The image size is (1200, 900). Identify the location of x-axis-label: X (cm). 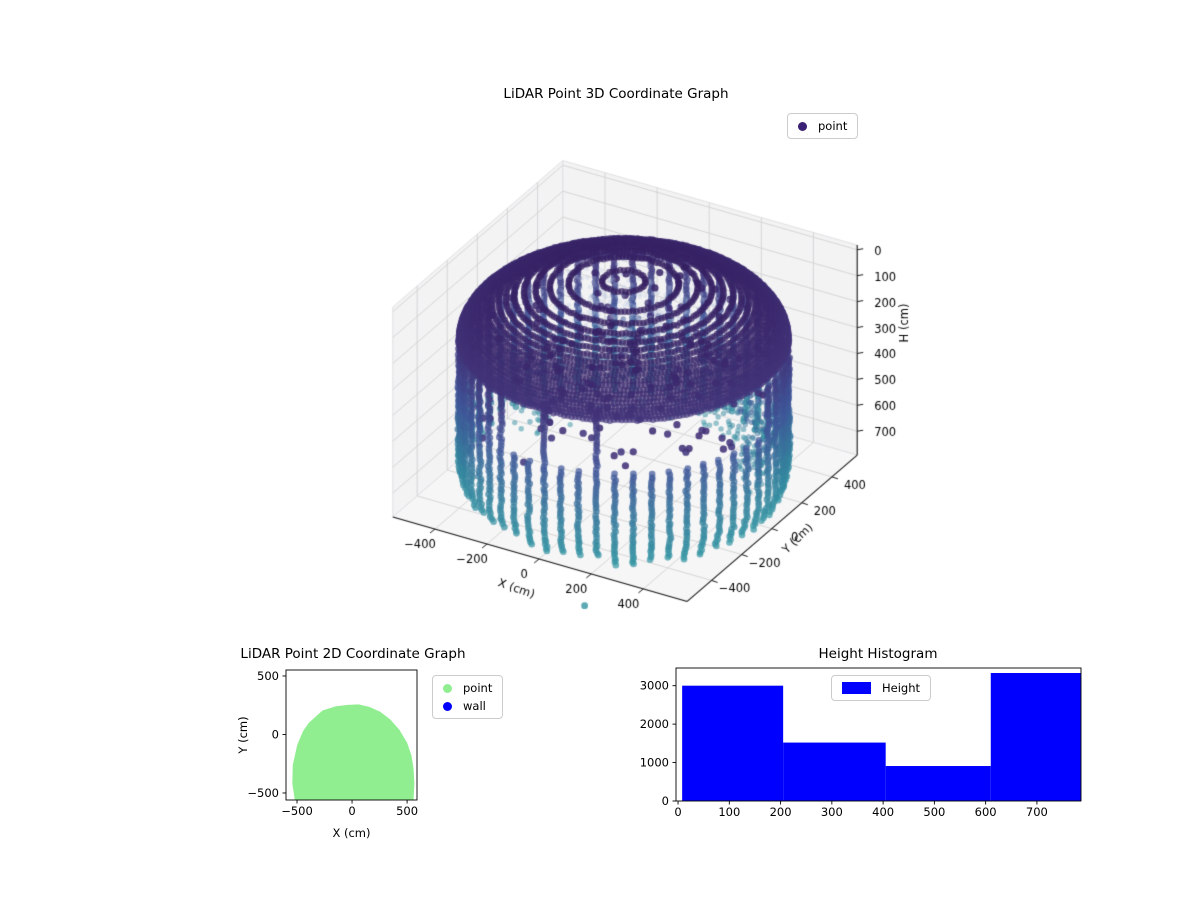
(351, 833).